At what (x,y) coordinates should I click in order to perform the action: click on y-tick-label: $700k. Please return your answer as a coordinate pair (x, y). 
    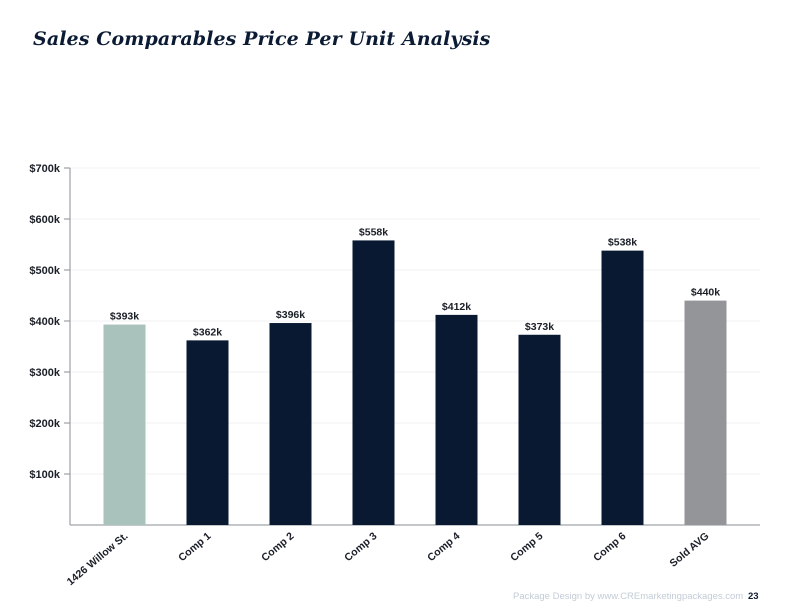
    Looking at the image, I should click on (44, 169).